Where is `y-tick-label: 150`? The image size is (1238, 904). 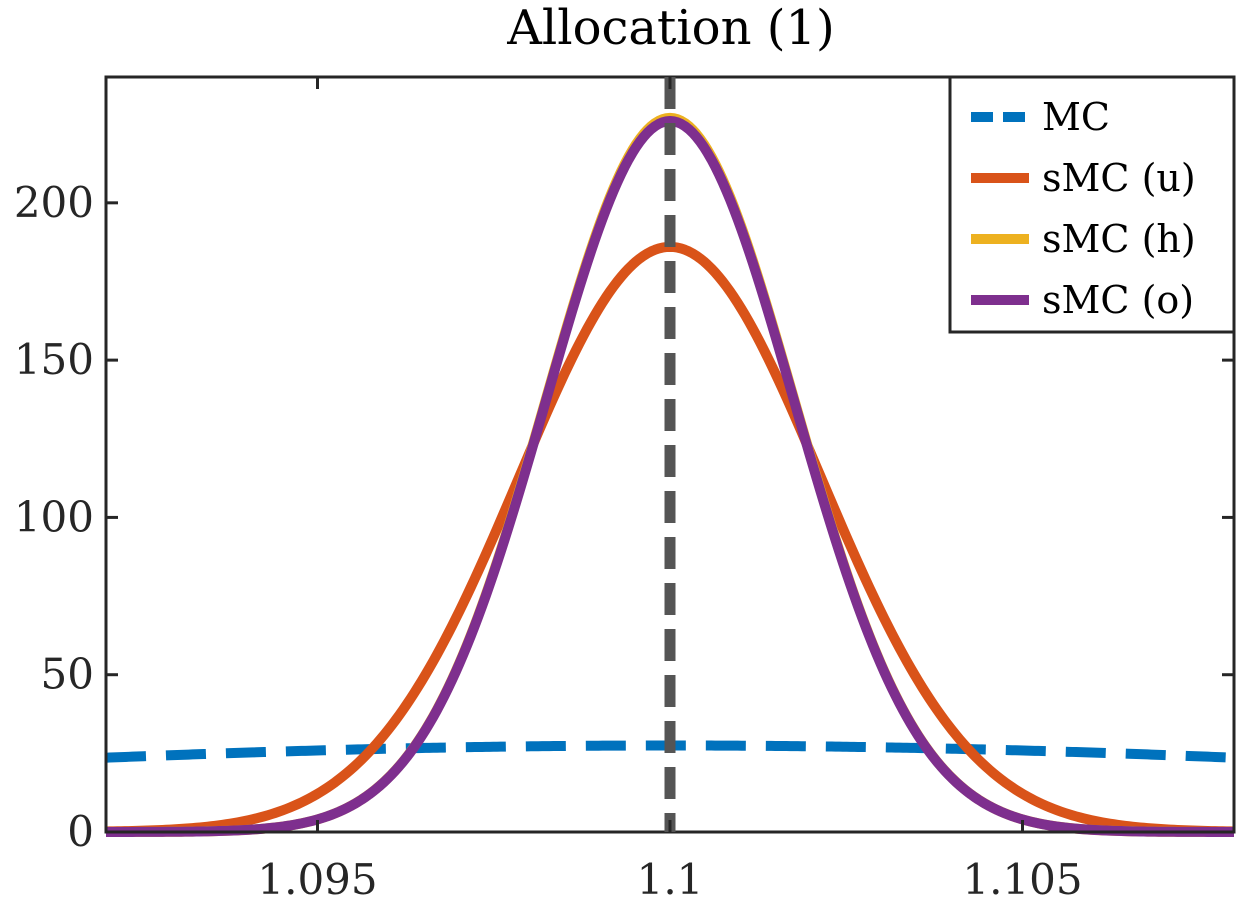 y-tick-label: 150 is located at coordinates (54, 359).